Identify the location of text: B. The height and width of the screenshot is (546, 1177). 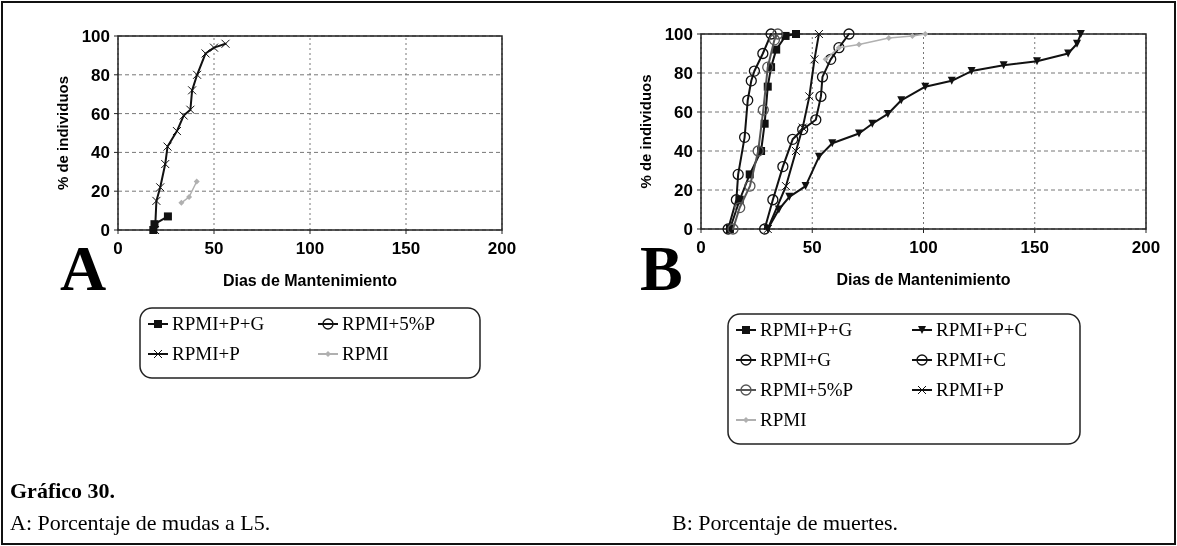
(661, 268).